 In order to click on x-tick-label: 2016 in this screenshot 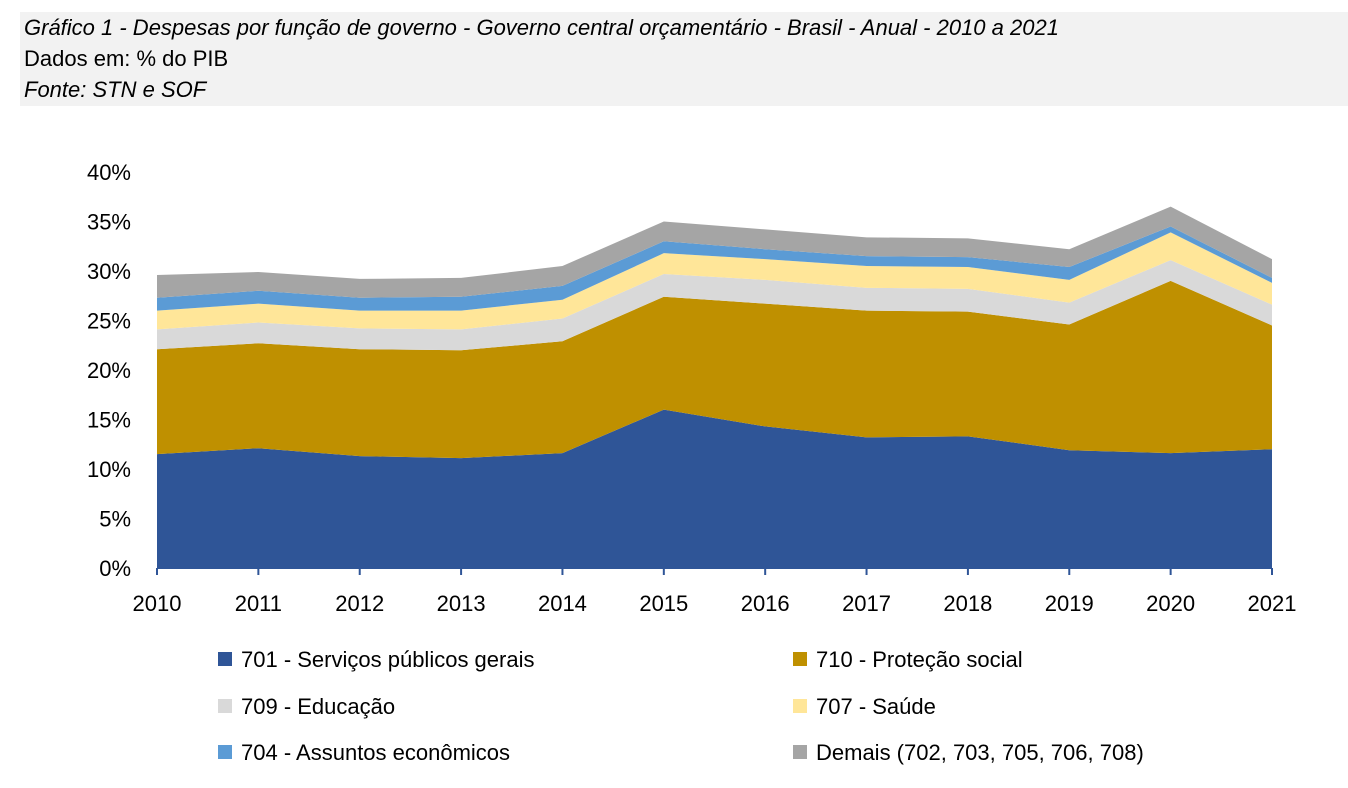, I will do `click(765, 603)`.